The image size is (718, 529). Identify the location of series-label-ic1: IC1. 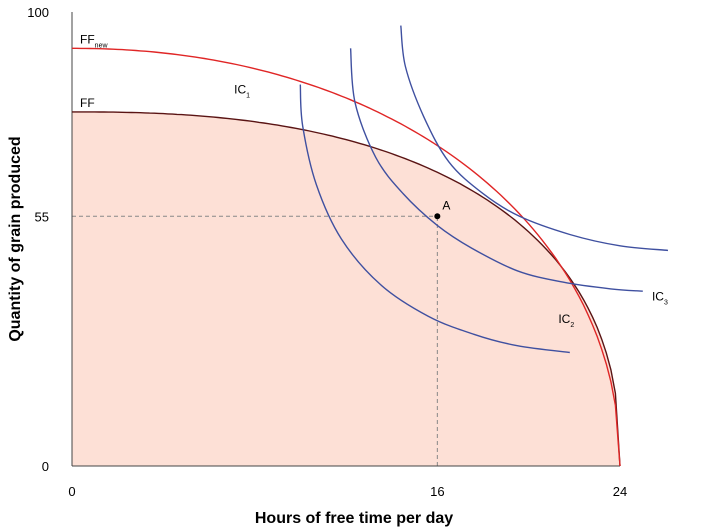
(242, 91).